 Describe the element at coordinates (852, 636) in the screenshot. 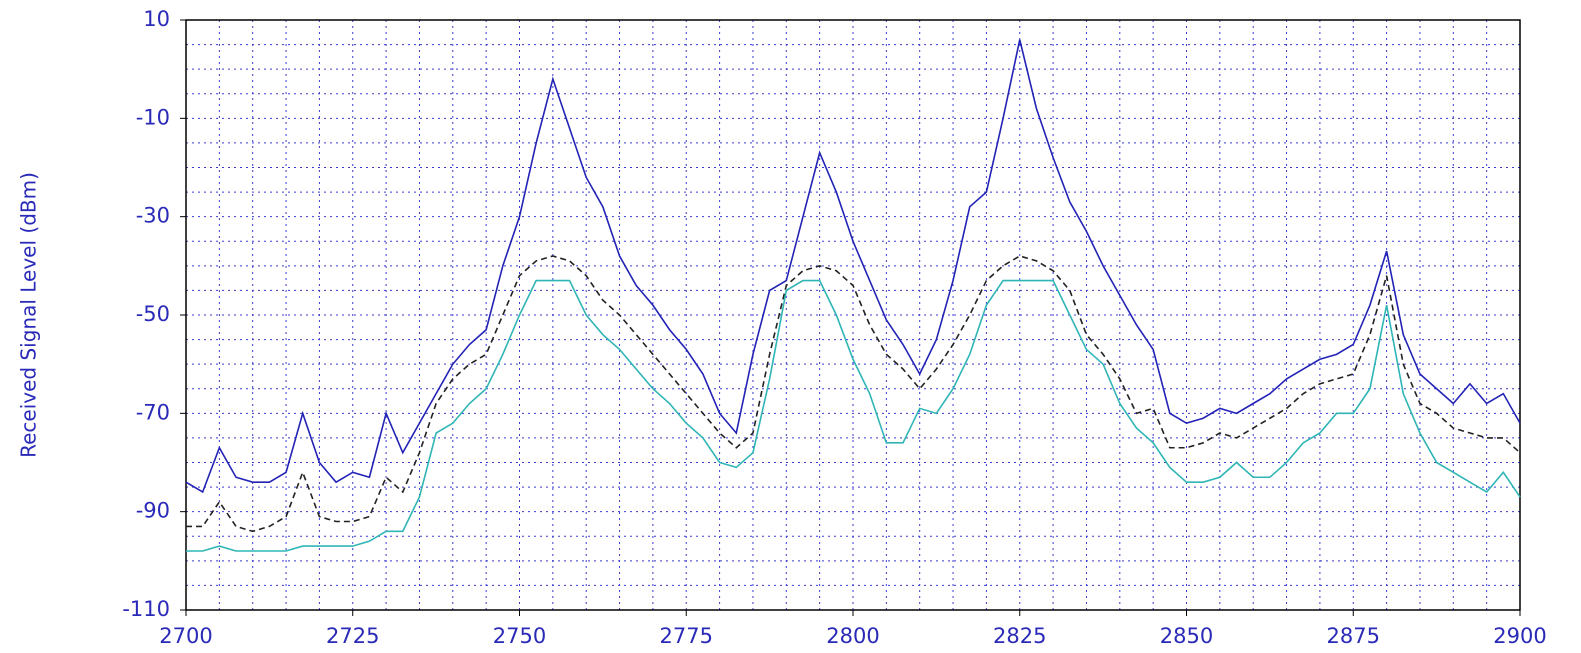

I see `x-tick-label: 2800` at that location.